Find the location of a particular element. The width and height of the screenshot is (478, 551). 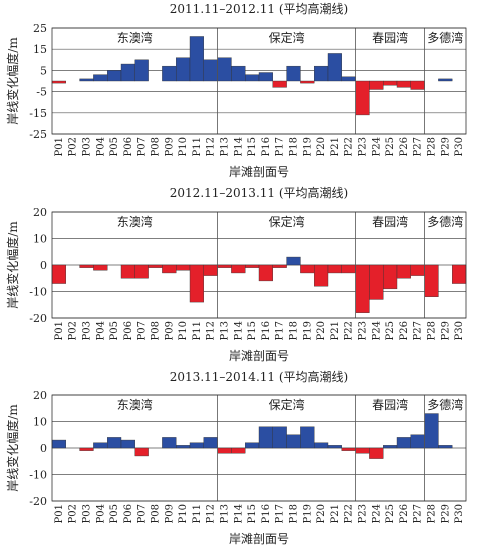

y-tick-label: 5 is located at coordinates (43, 70).